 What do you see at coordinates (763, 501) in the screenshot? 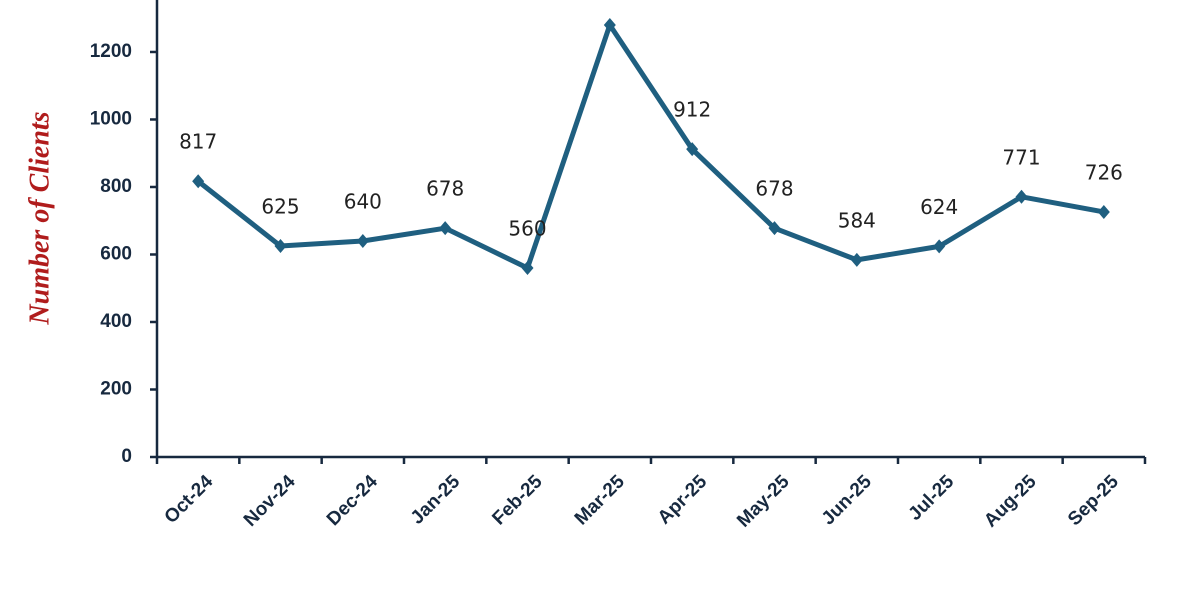
I see `x-tick-label: May-25` at bounding box center [763, 501].